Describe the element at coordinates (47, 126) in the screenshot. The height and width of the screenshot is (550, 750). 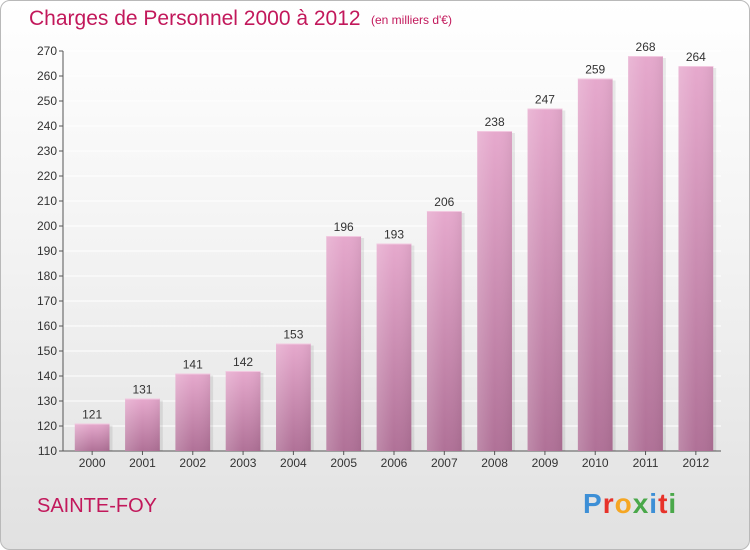
I see `y-tick-label: 240` at that location.